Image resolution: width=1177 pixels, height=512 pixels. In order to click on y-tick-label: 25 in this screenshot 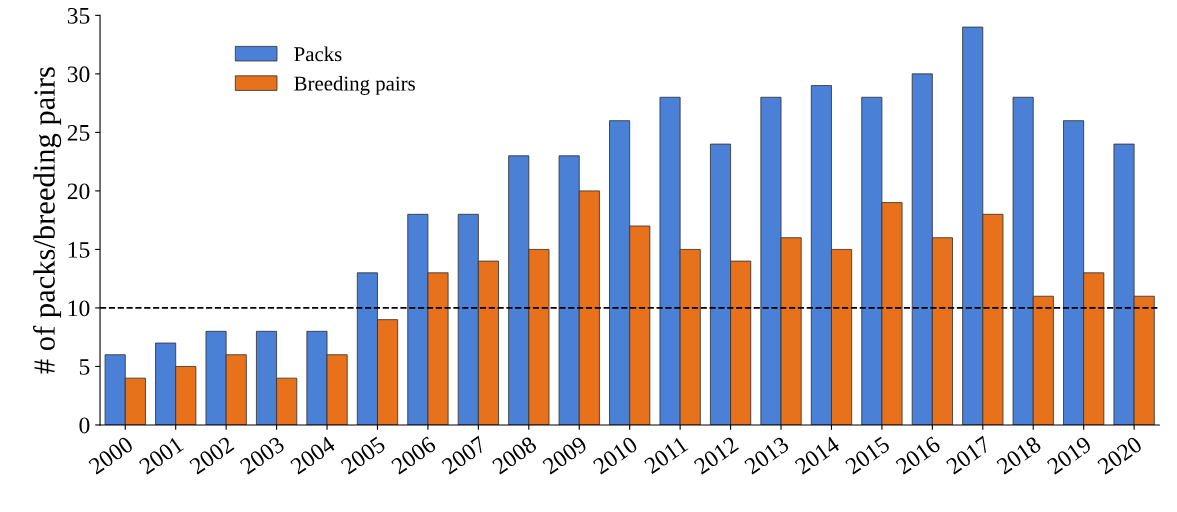, I will do `click(78, 132)`.